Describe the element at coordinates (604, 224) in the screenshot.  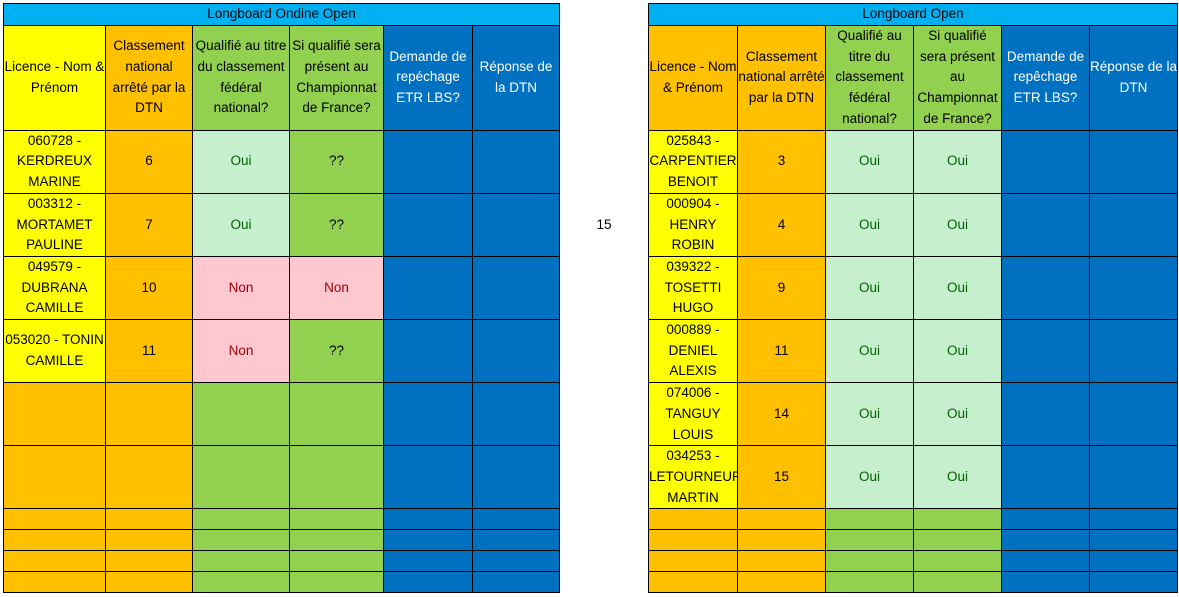
I see `stray-cell-value: 15` at that location.